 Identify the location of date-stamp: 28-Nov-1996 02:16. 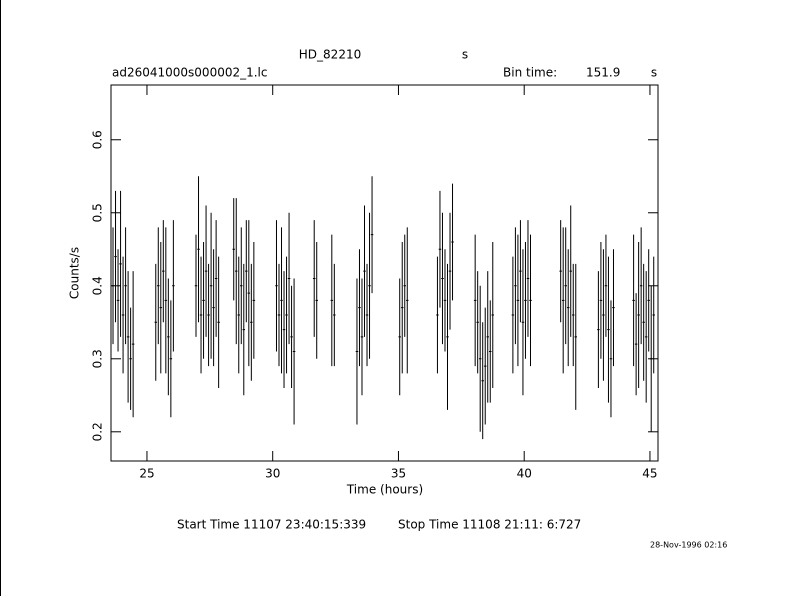
(688, 545).